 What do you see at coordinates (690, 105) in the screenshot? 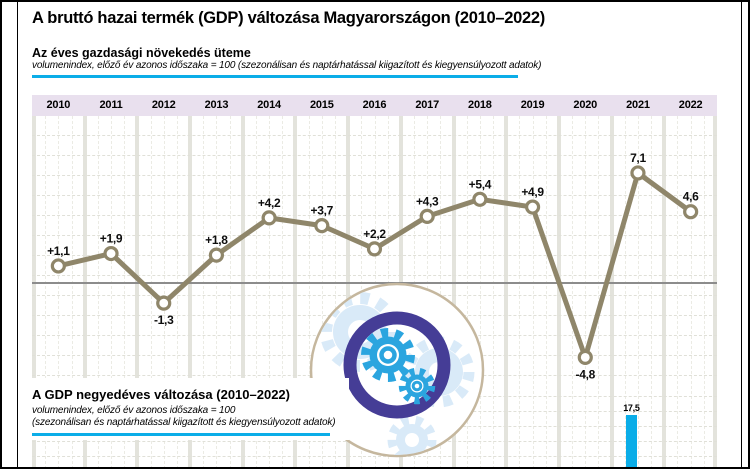
I see `year-label-2022: 2022` at bounding box center [690, 105].